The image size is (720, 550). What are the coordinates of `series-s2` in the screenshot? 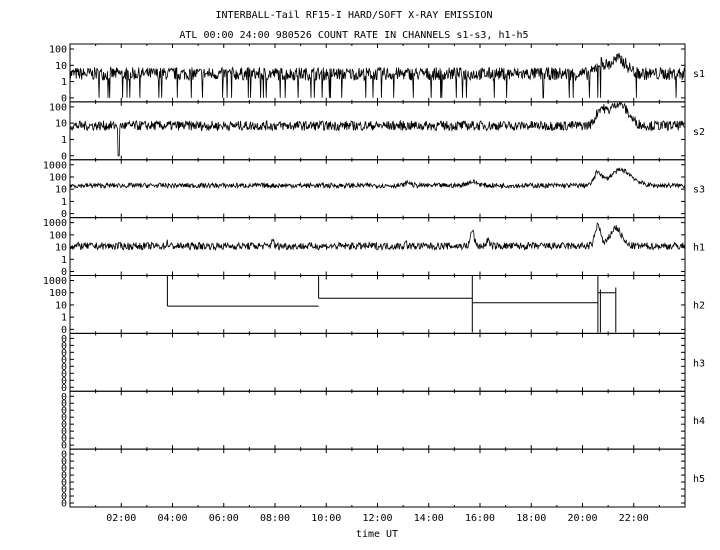 It's located at (377, 129).